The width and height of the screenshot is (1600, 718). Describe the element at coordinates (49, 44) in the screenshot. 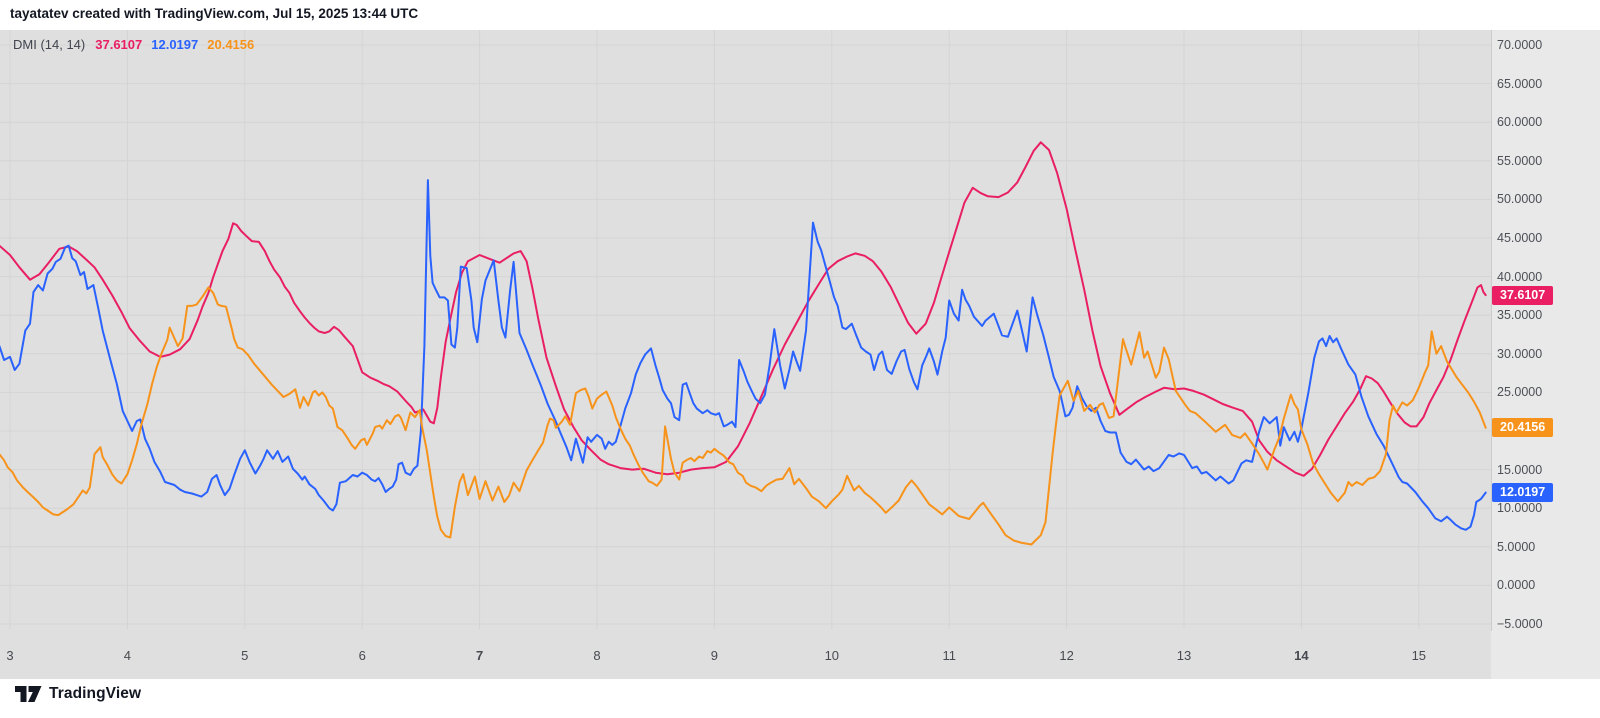

I see `indicator-title: DMI (14, 14)` at that location.